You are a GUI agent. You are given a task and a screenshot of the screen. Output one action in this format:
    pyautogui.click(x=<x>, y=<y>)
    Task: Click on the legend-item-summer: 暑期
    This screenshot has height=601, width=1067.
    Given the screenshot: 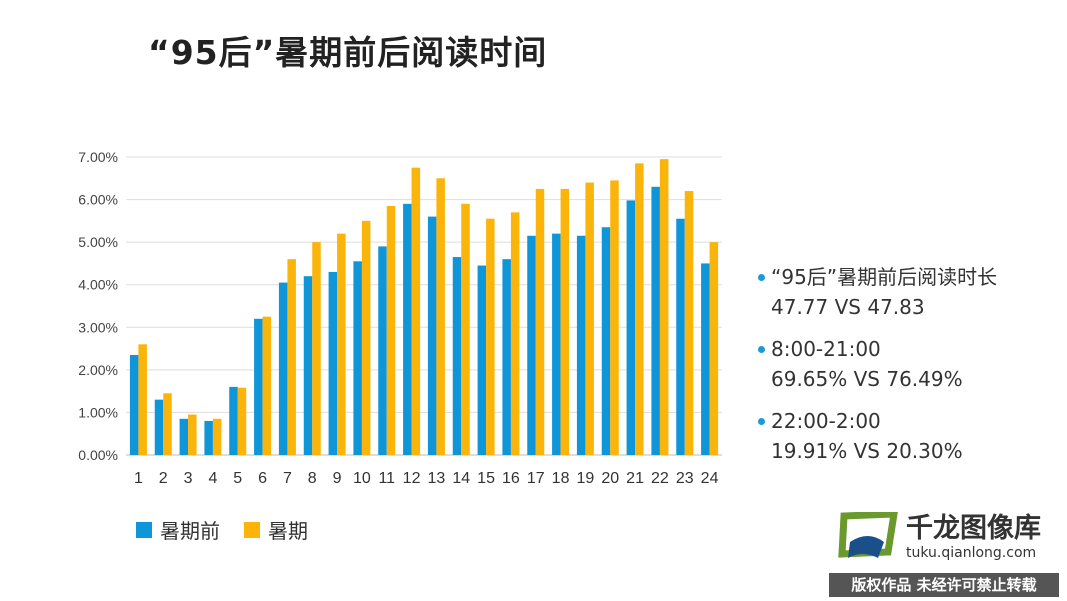 What is the action you would take?
    pyautogui.click(x=276, y=529)
    